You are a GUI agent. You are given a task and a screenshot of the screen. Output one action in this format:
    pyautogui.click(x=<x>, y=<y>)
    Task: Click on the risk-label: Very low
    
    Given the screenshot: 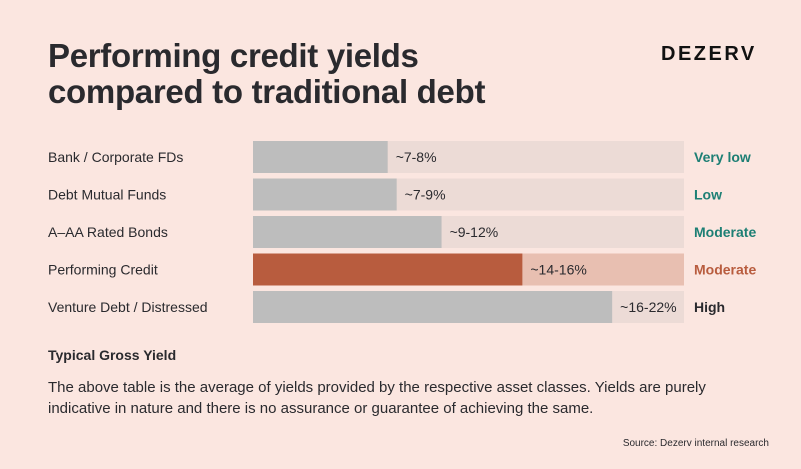 What is the action you would take?
    pyautogui.click(x=722, y=157)
    